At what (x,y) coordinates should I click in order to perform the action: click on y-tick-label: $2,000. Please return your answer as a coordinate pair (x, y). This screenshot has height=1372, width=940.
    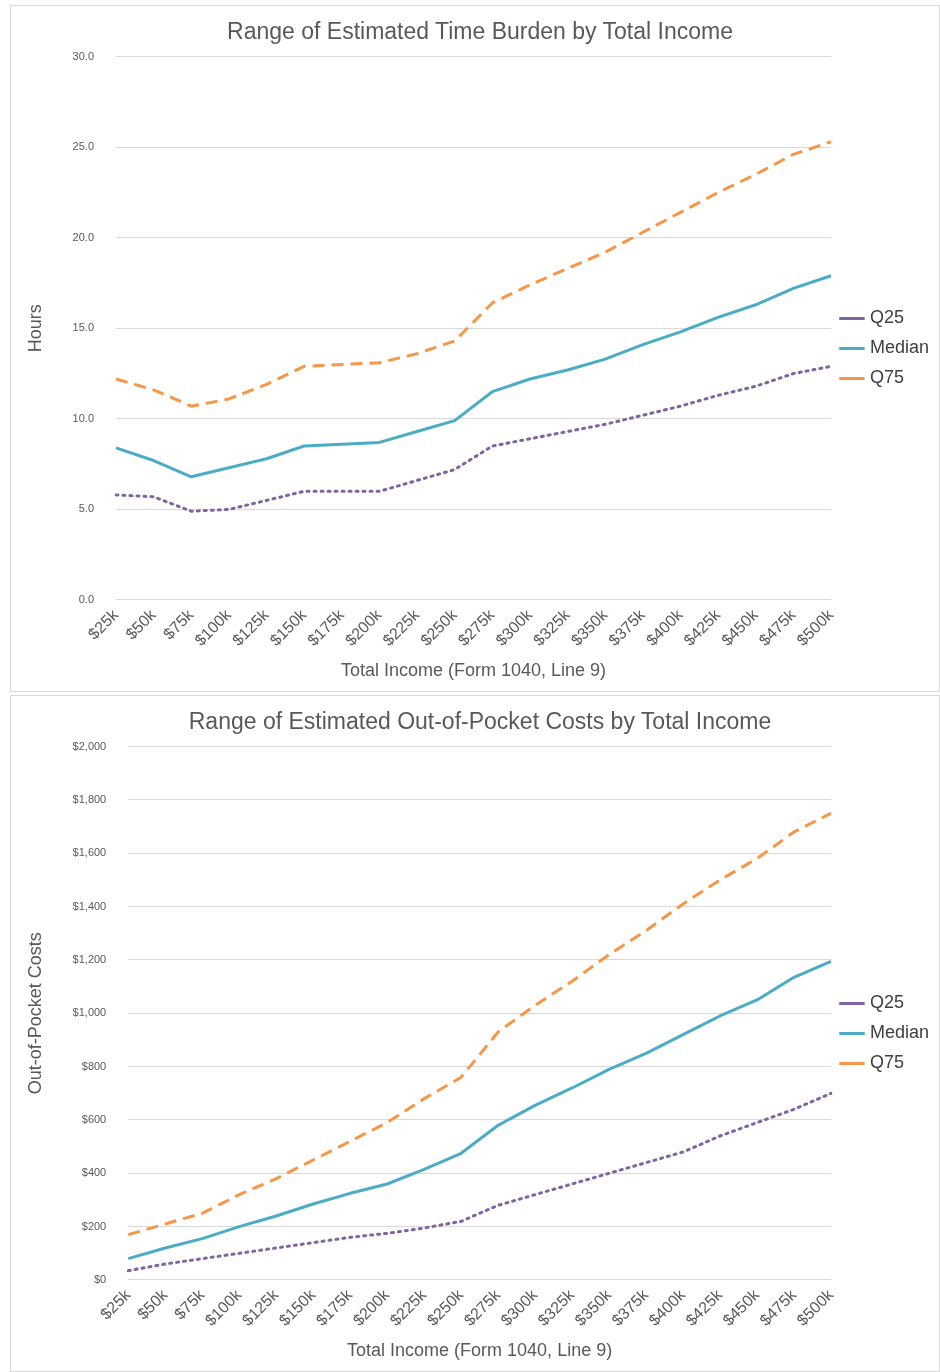
    Looking at the image, I should click on (89, 745).